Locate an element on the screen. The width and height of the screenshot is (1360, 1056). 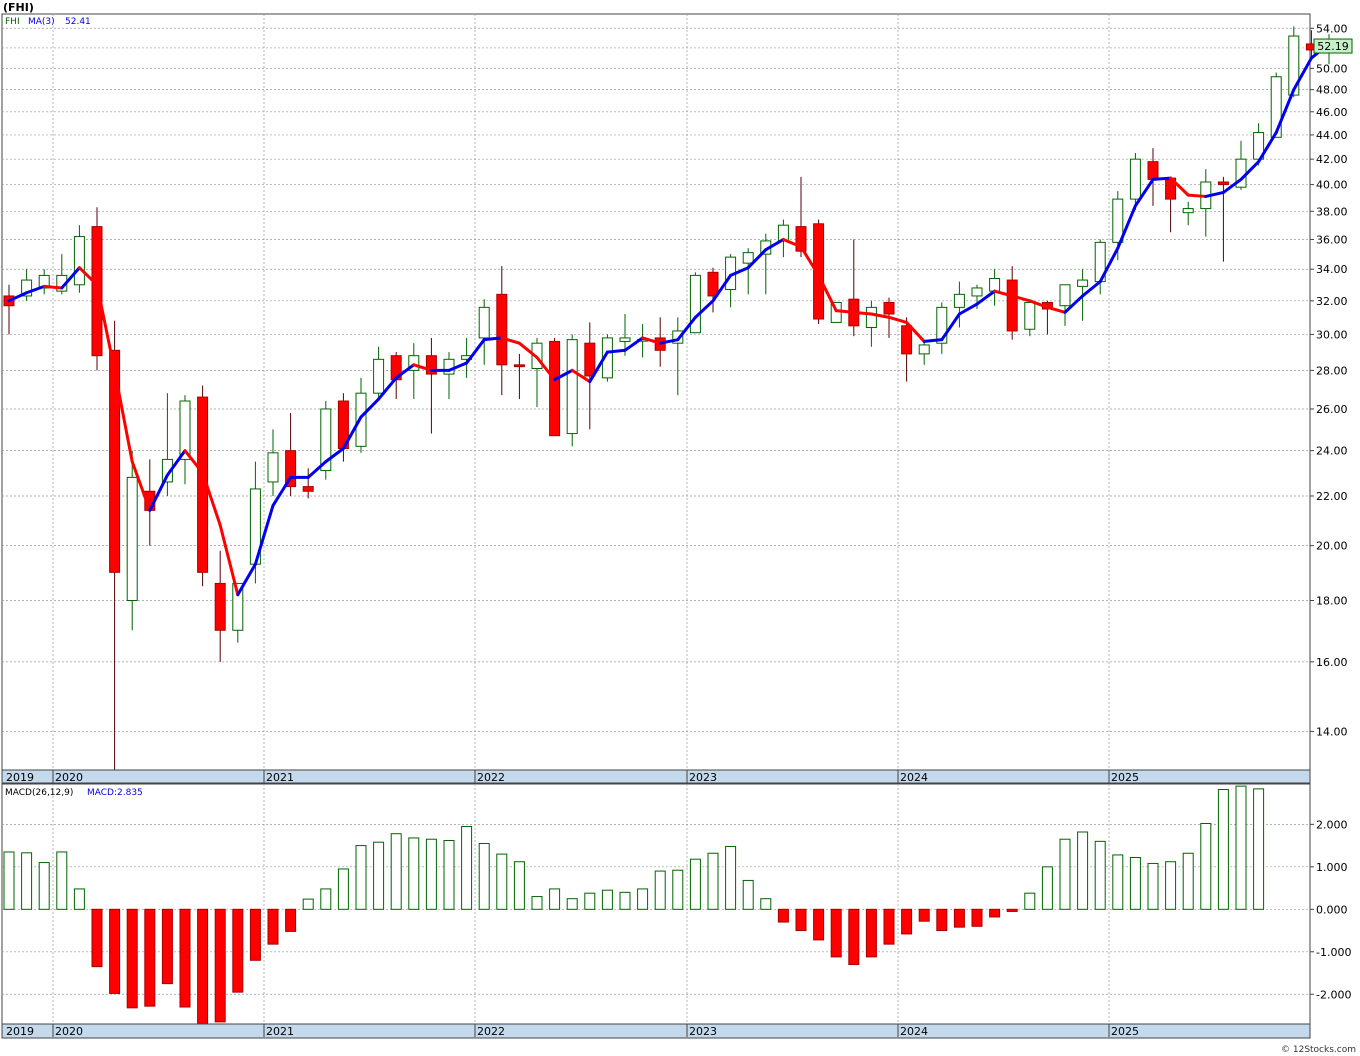
price-tick-label: 26.00 is located at coordinates (1332, 409).